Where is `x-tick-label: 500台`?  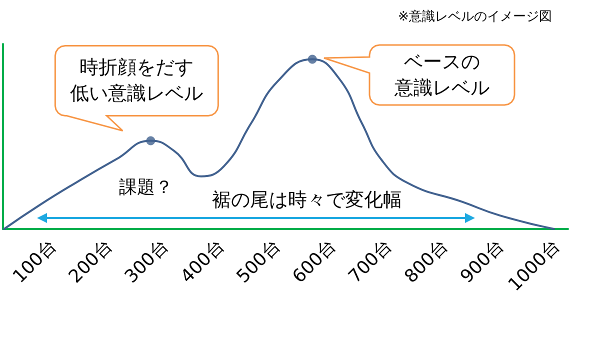
x-tick-label: 500台 is located at coordinates (258, 262).